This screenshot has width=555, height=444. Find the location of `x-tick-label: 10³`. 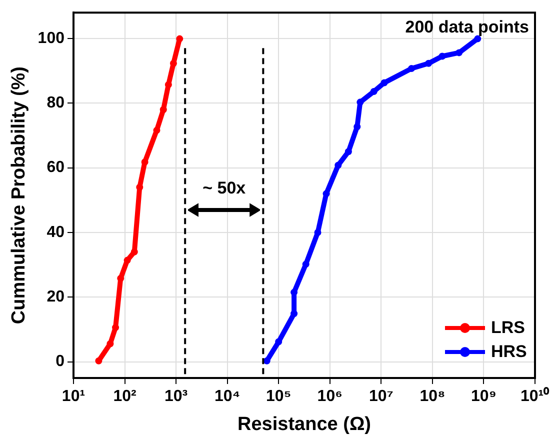

x-tick-label: 10³ is located at coordinates (176, 397).